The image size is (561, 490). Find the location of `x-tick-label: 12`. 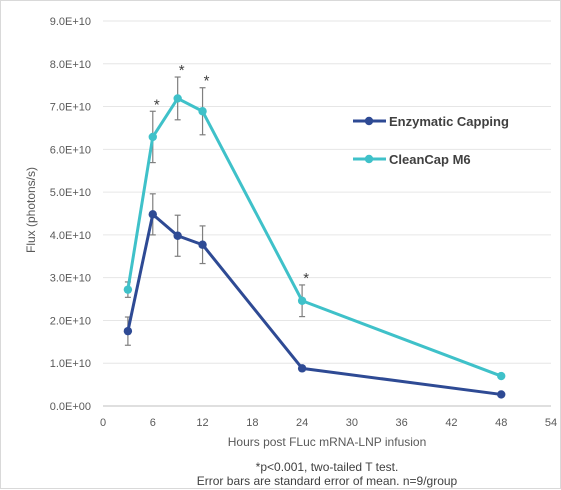

x-tick-label: 12 is located at coordinates (202, 423).